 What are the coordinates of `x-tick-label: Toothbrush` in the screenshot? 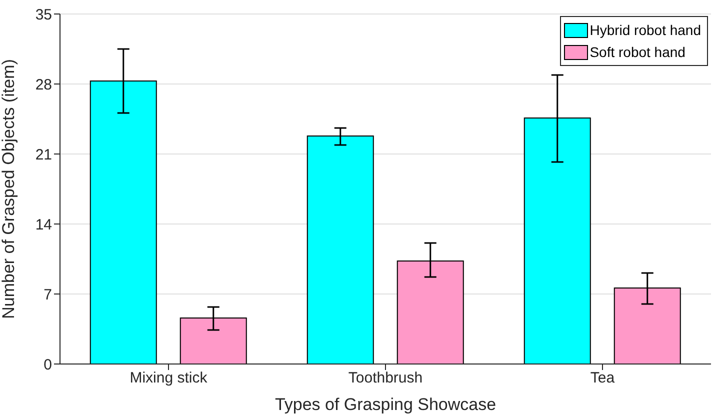 It's located at (385, 378).